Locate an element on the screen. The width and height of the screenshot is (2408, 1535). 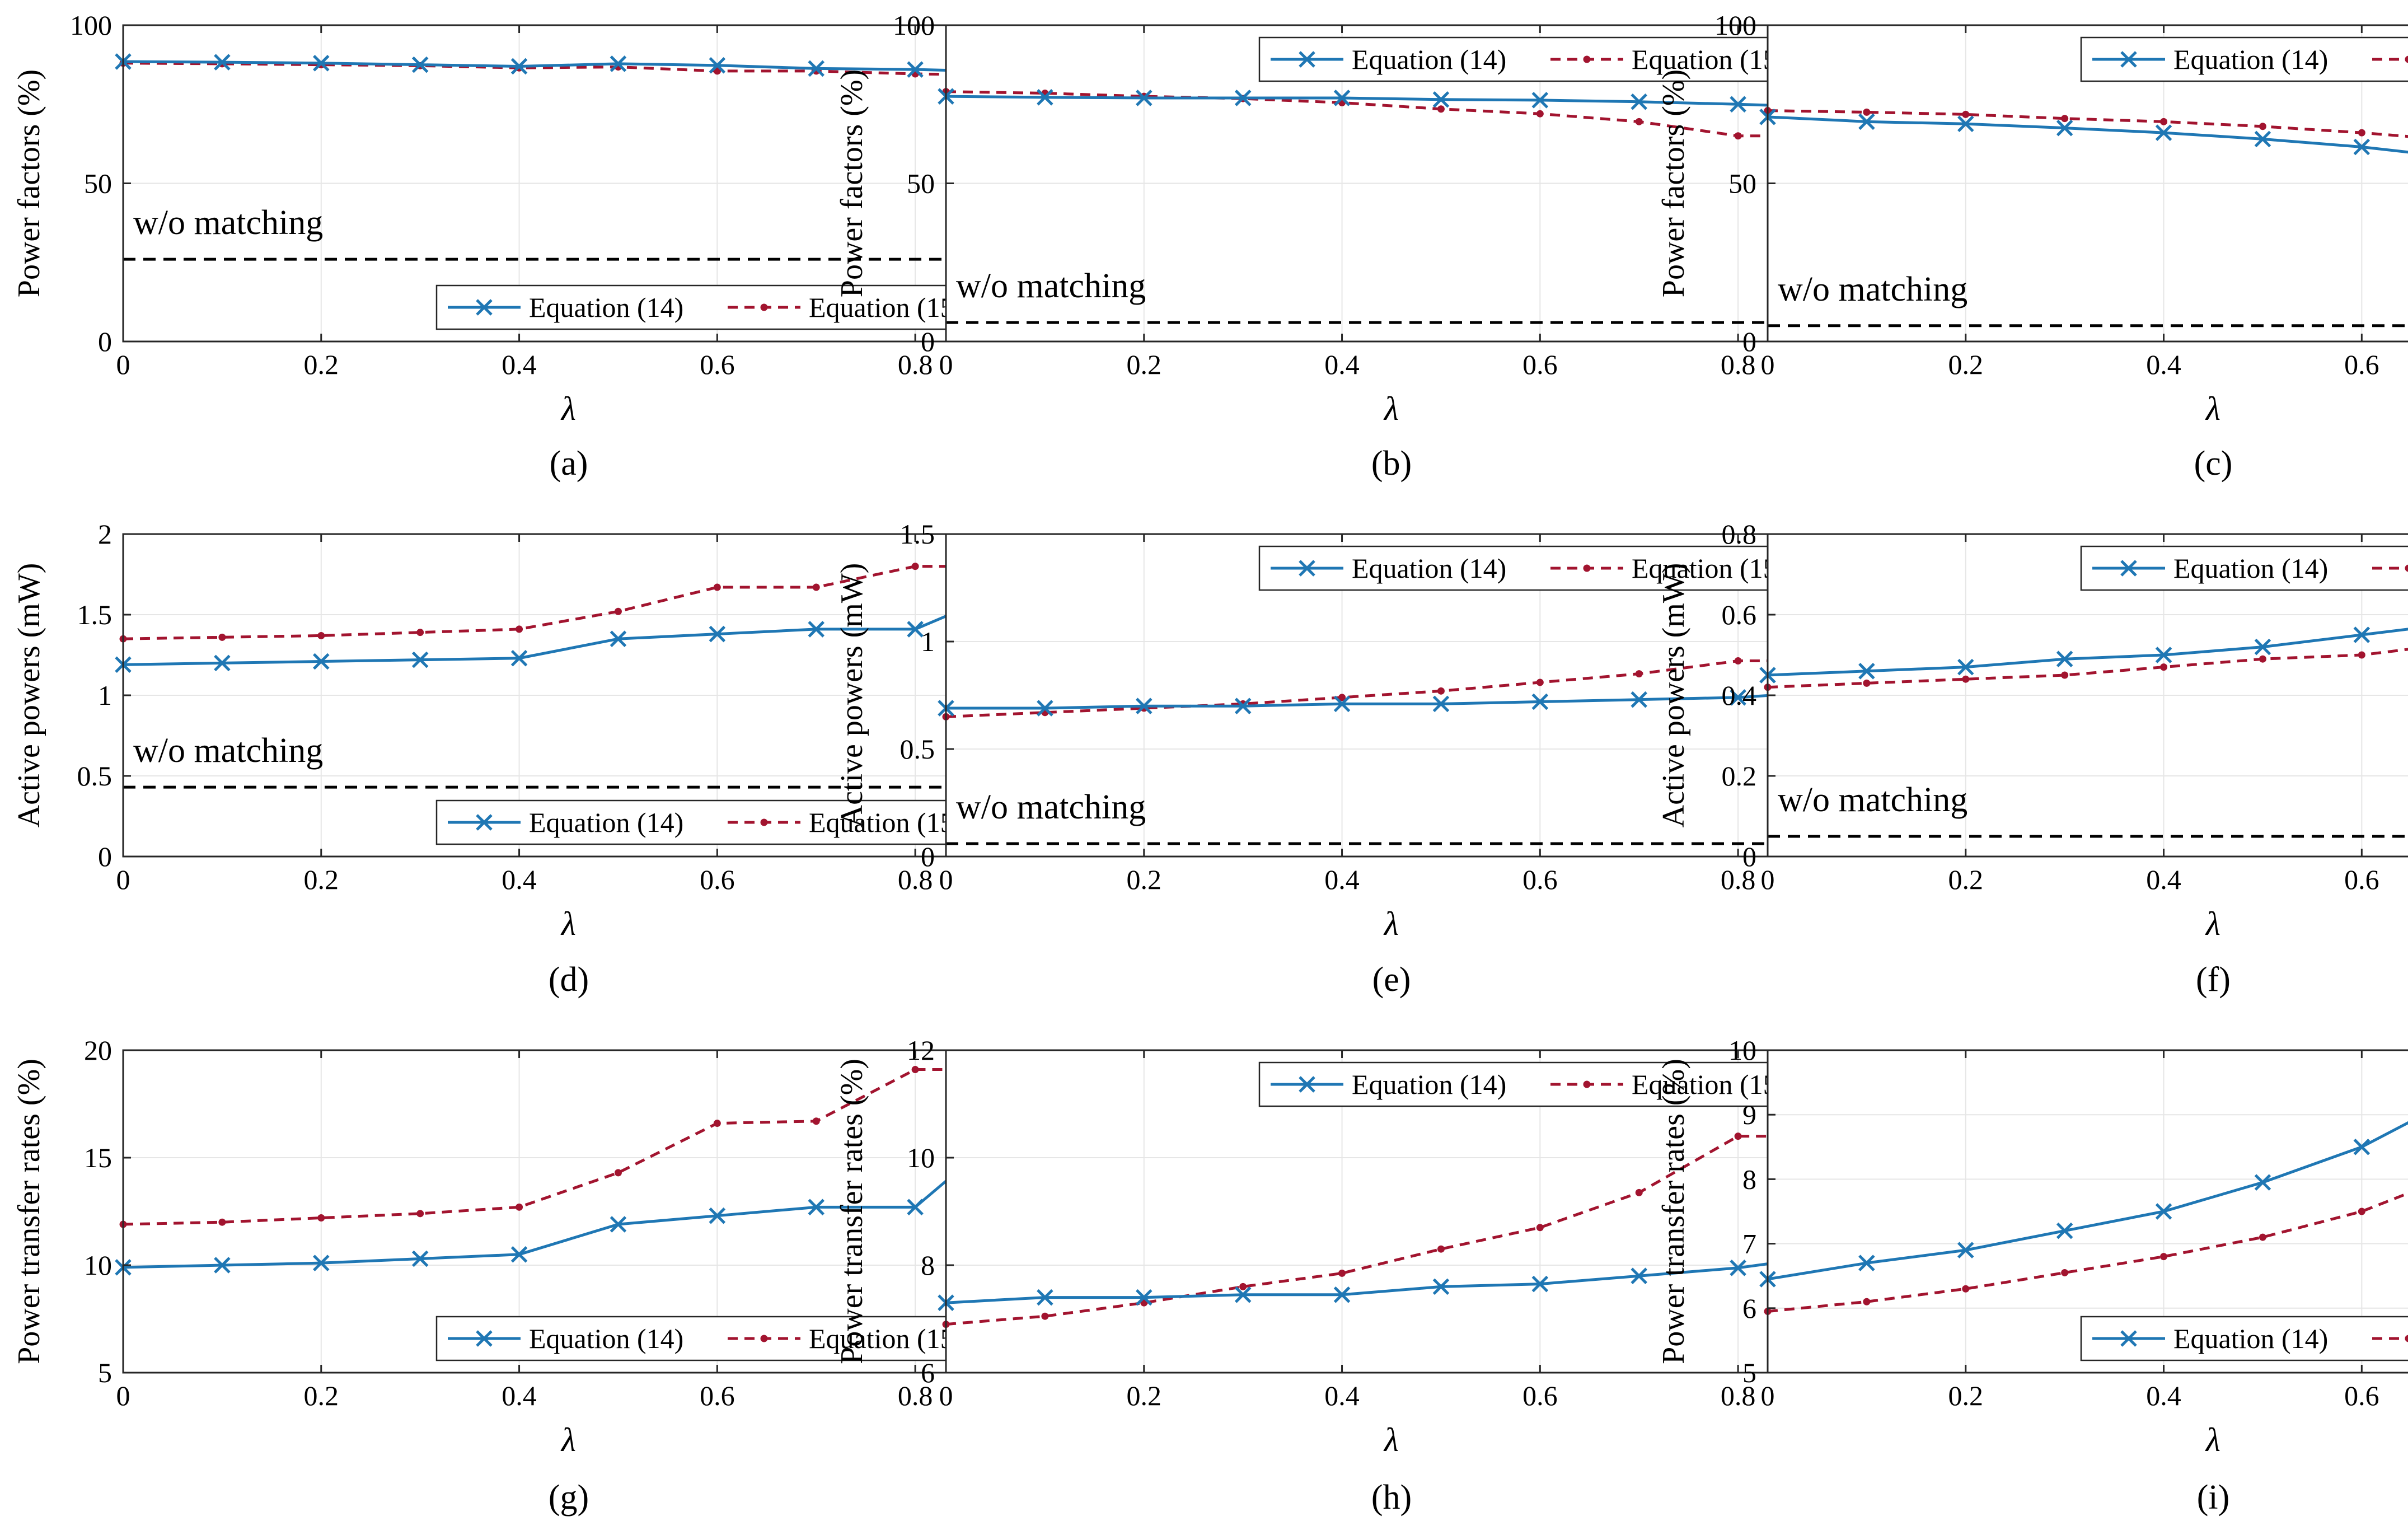
x-axis-label: λ is located at coordinates (1391, 1439).